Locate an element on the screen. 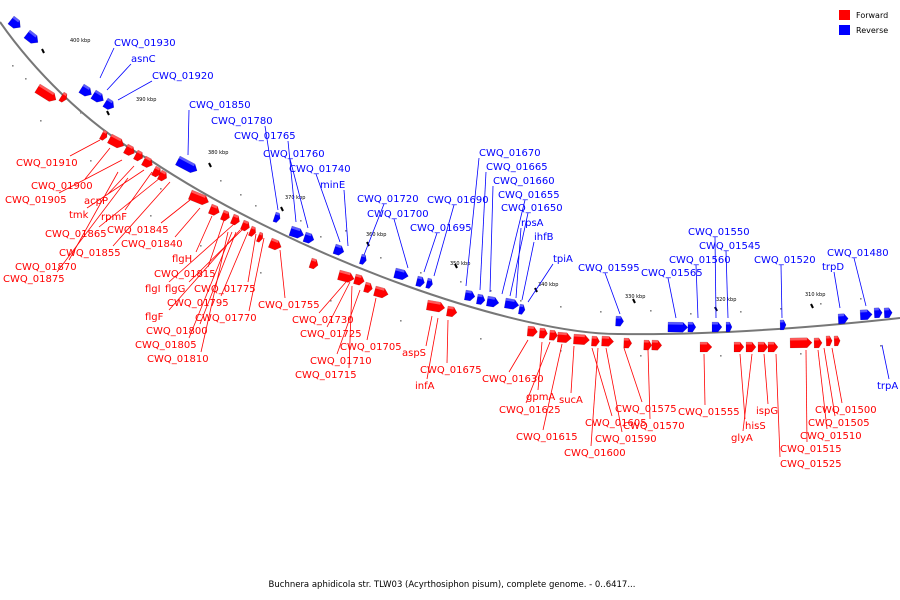 This screenshot has width=900, height=600. reverse-gene-label-cwq-01650: CWQ_01650 is located at coordinates (532, 208).